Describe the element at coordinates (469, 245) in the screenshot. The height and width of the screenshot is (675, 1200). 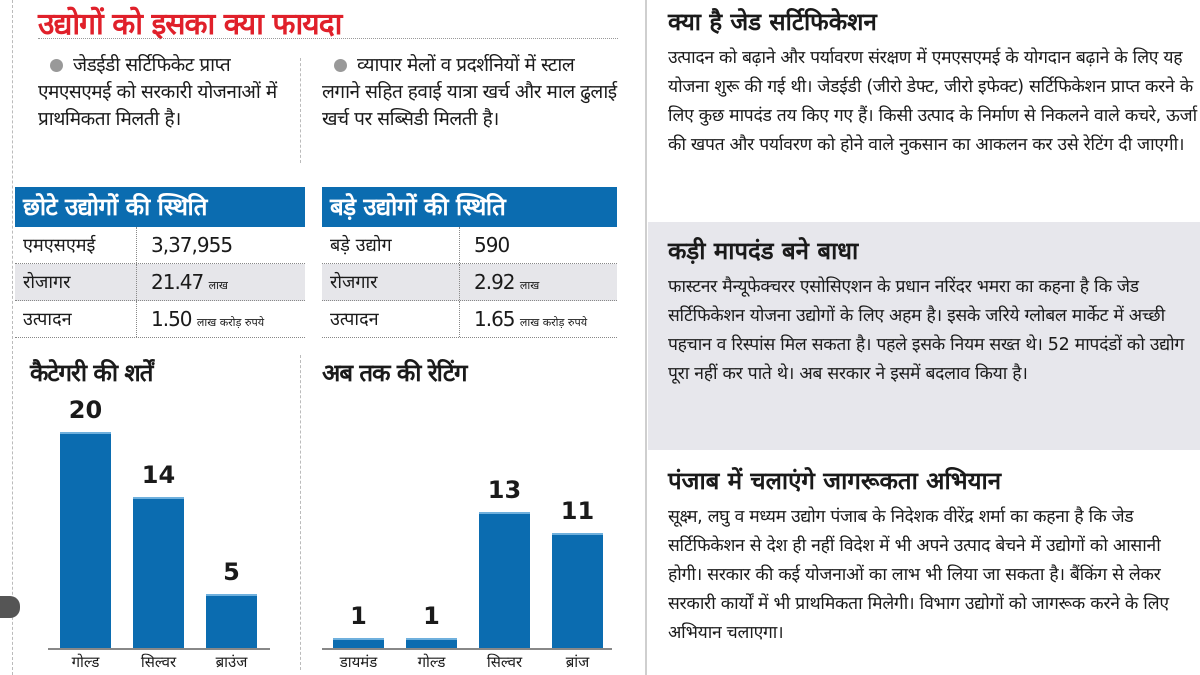
I see `table-row: बड़े उद्योग 590` at that location.